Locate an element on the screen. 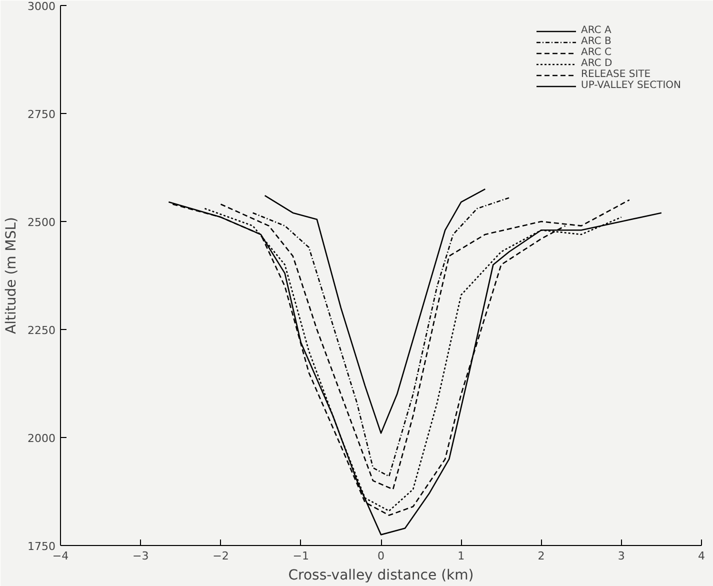  y-tick-label: 2750 is located at coordinates (42, 114).